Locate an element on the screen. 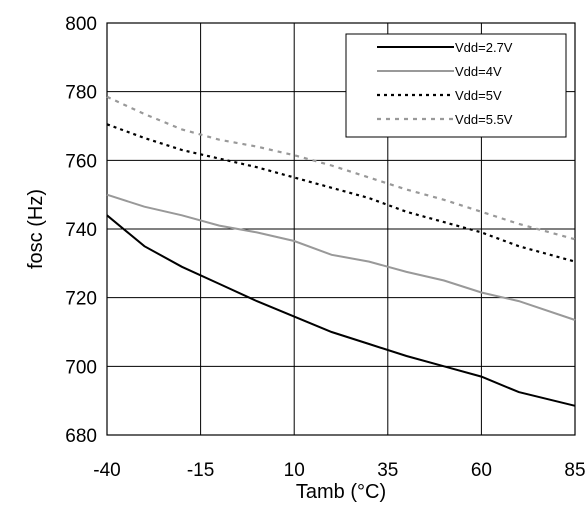 The image size is (586, 512). y-tick-label: 740 is located at coordinates (81, 230).